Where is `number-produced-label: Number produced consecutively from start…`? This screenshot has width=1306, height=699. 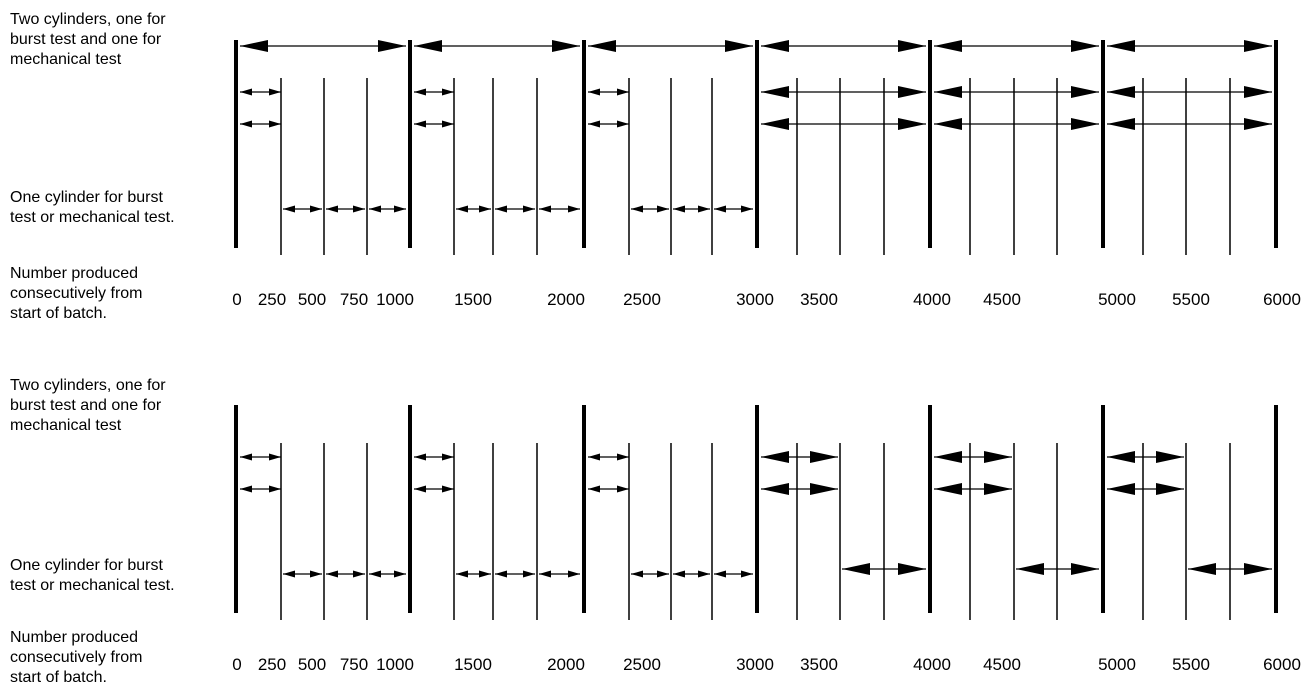 number-produced-label: Number produced consecutively from start… is located at coordinates (76, 657).